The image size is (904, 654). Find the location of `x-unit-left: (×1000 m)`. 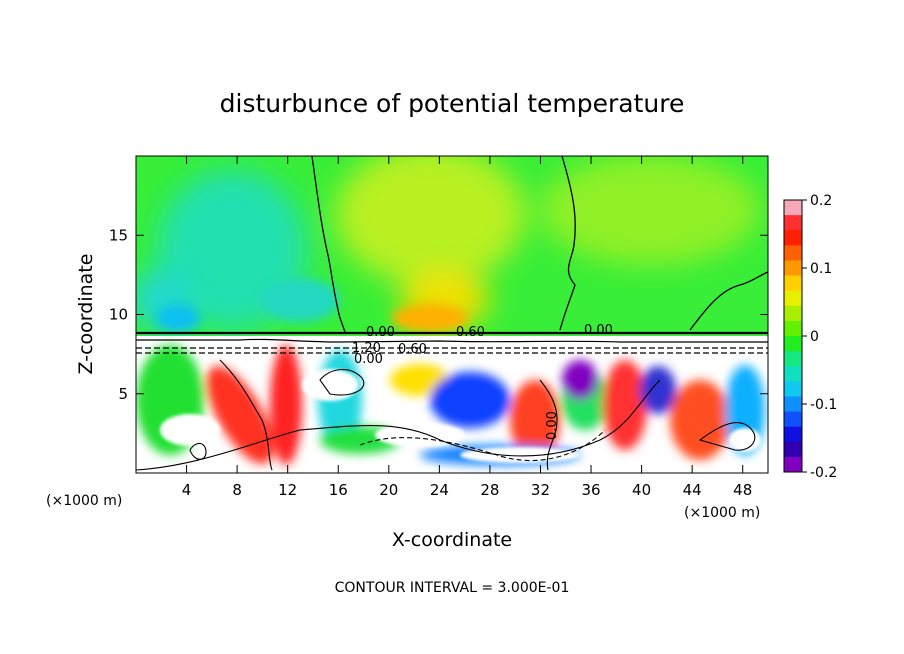

x-unit-left: (×1000 m) is located at coordinates (84, 501).